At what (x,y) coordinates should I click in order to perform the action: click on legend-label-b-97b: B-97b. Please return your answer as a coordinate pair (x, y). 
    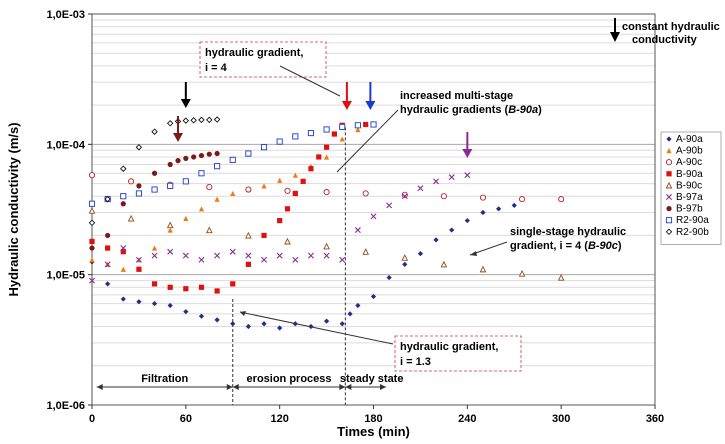
    Looking at the image, I should click on (689, 209).